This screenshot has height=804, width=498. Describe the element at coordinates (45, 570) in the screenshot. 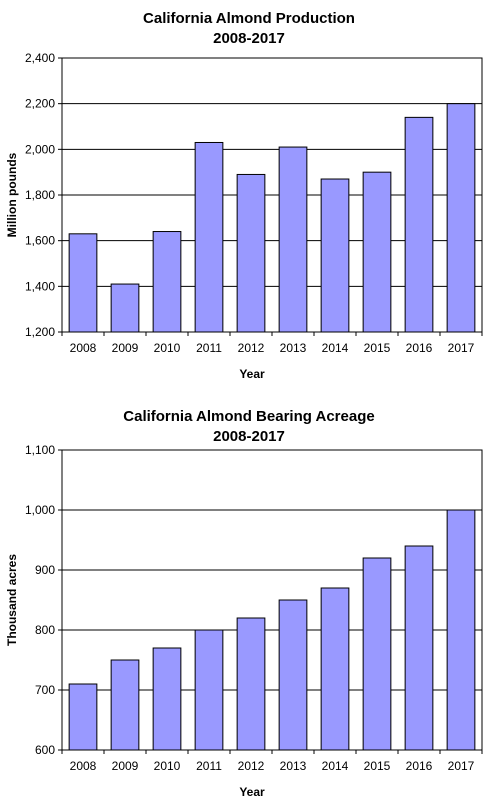

I see `y-tick-label: 900` at that location.